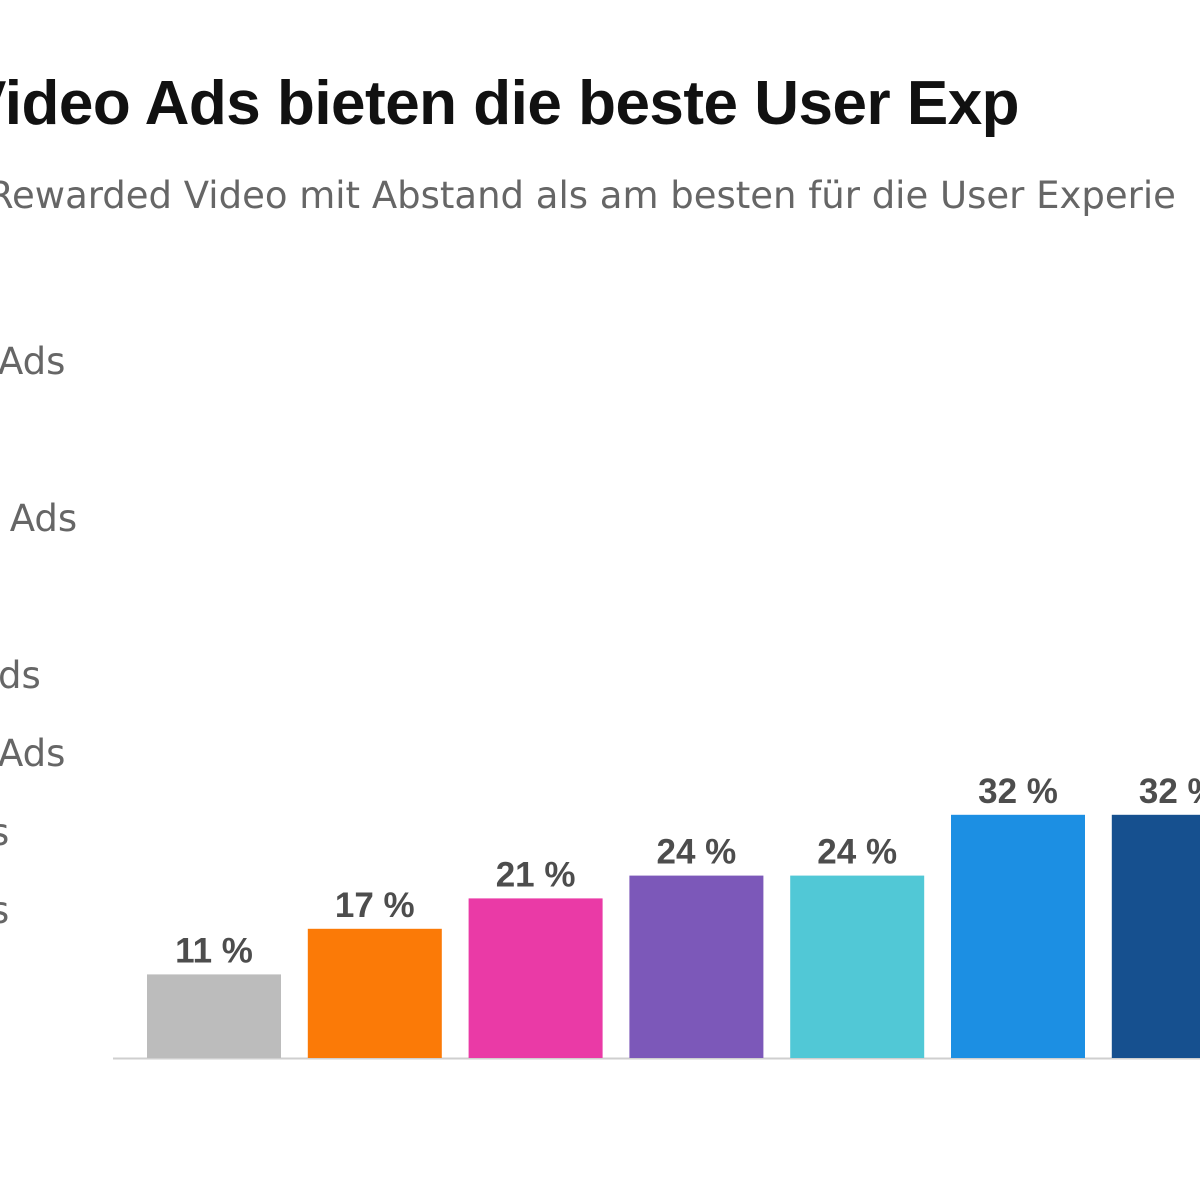 The width and height of the screenshot is (1200, 1200). What do you see at coordinates (536, 874) in the screenshot?
I see `bar-value-label-3: 21 %` at bounding box center [536, 874].